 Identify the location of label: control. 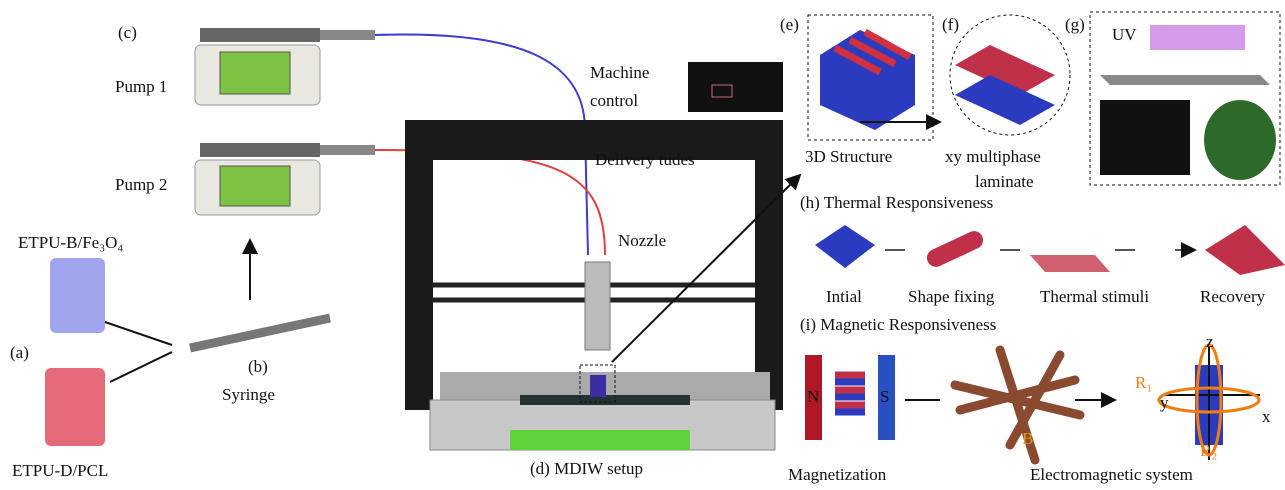
(614, 100).